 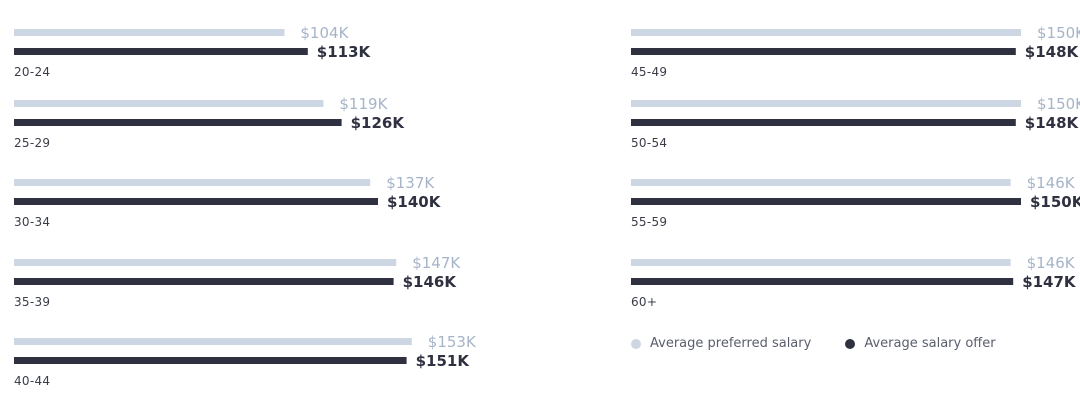 What do you see at coordinates (1052, 123) in the screenshot?
I see `value-label-offer-50-54: $148K` at bounding box center [1052, 123].